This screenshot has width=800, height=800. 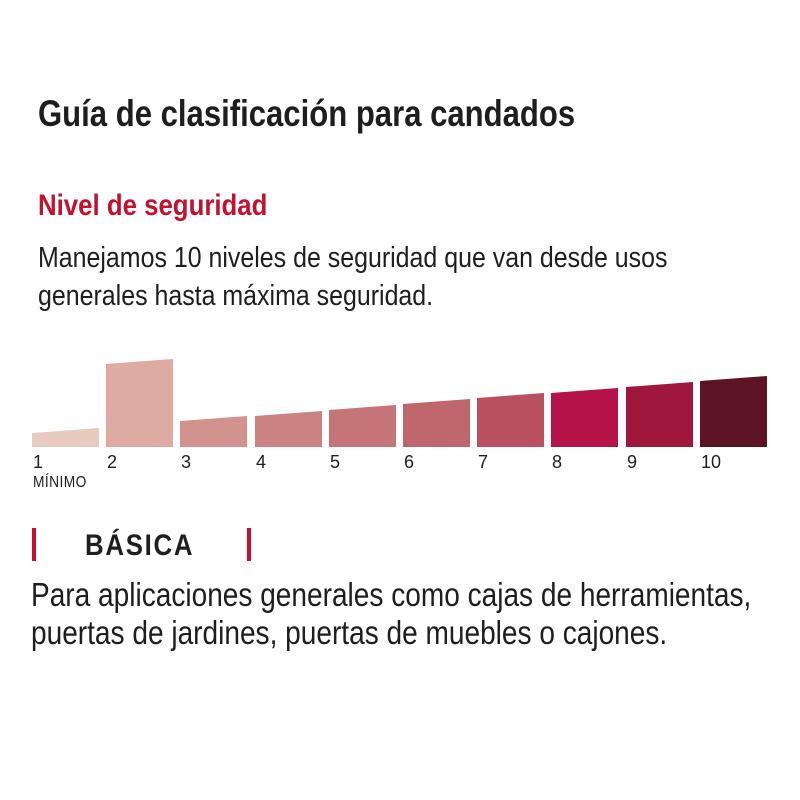 I want to click on intro-line-2: generales hasta máxima seguridad., so click(x=236, y=296).